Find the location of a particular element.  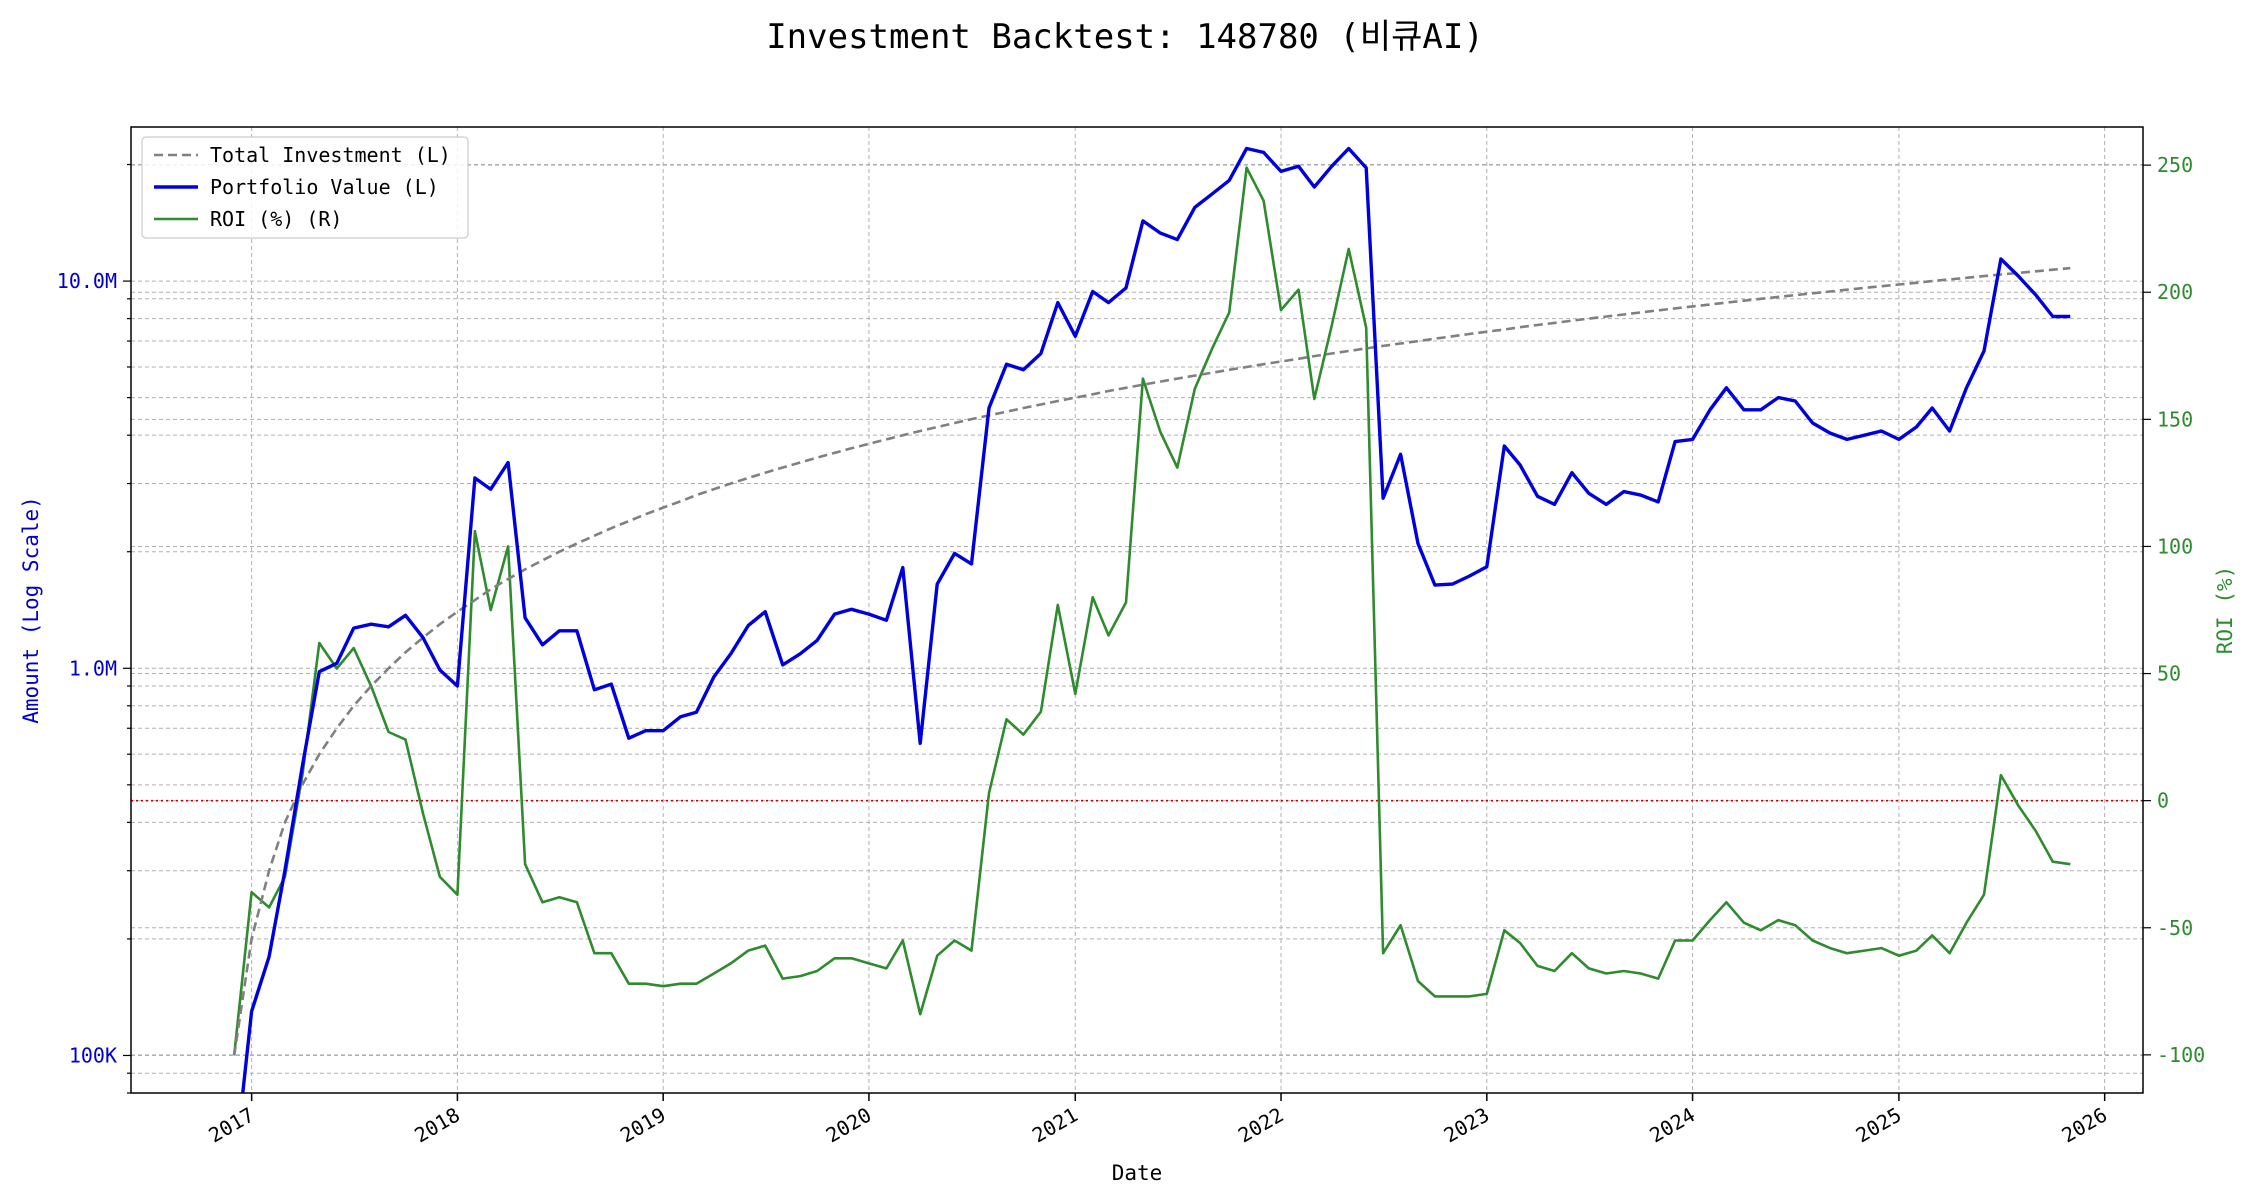

right-axis-ticks: -100 -50 0 50 100 150 200 250 is located at coordinates (2174, 610).